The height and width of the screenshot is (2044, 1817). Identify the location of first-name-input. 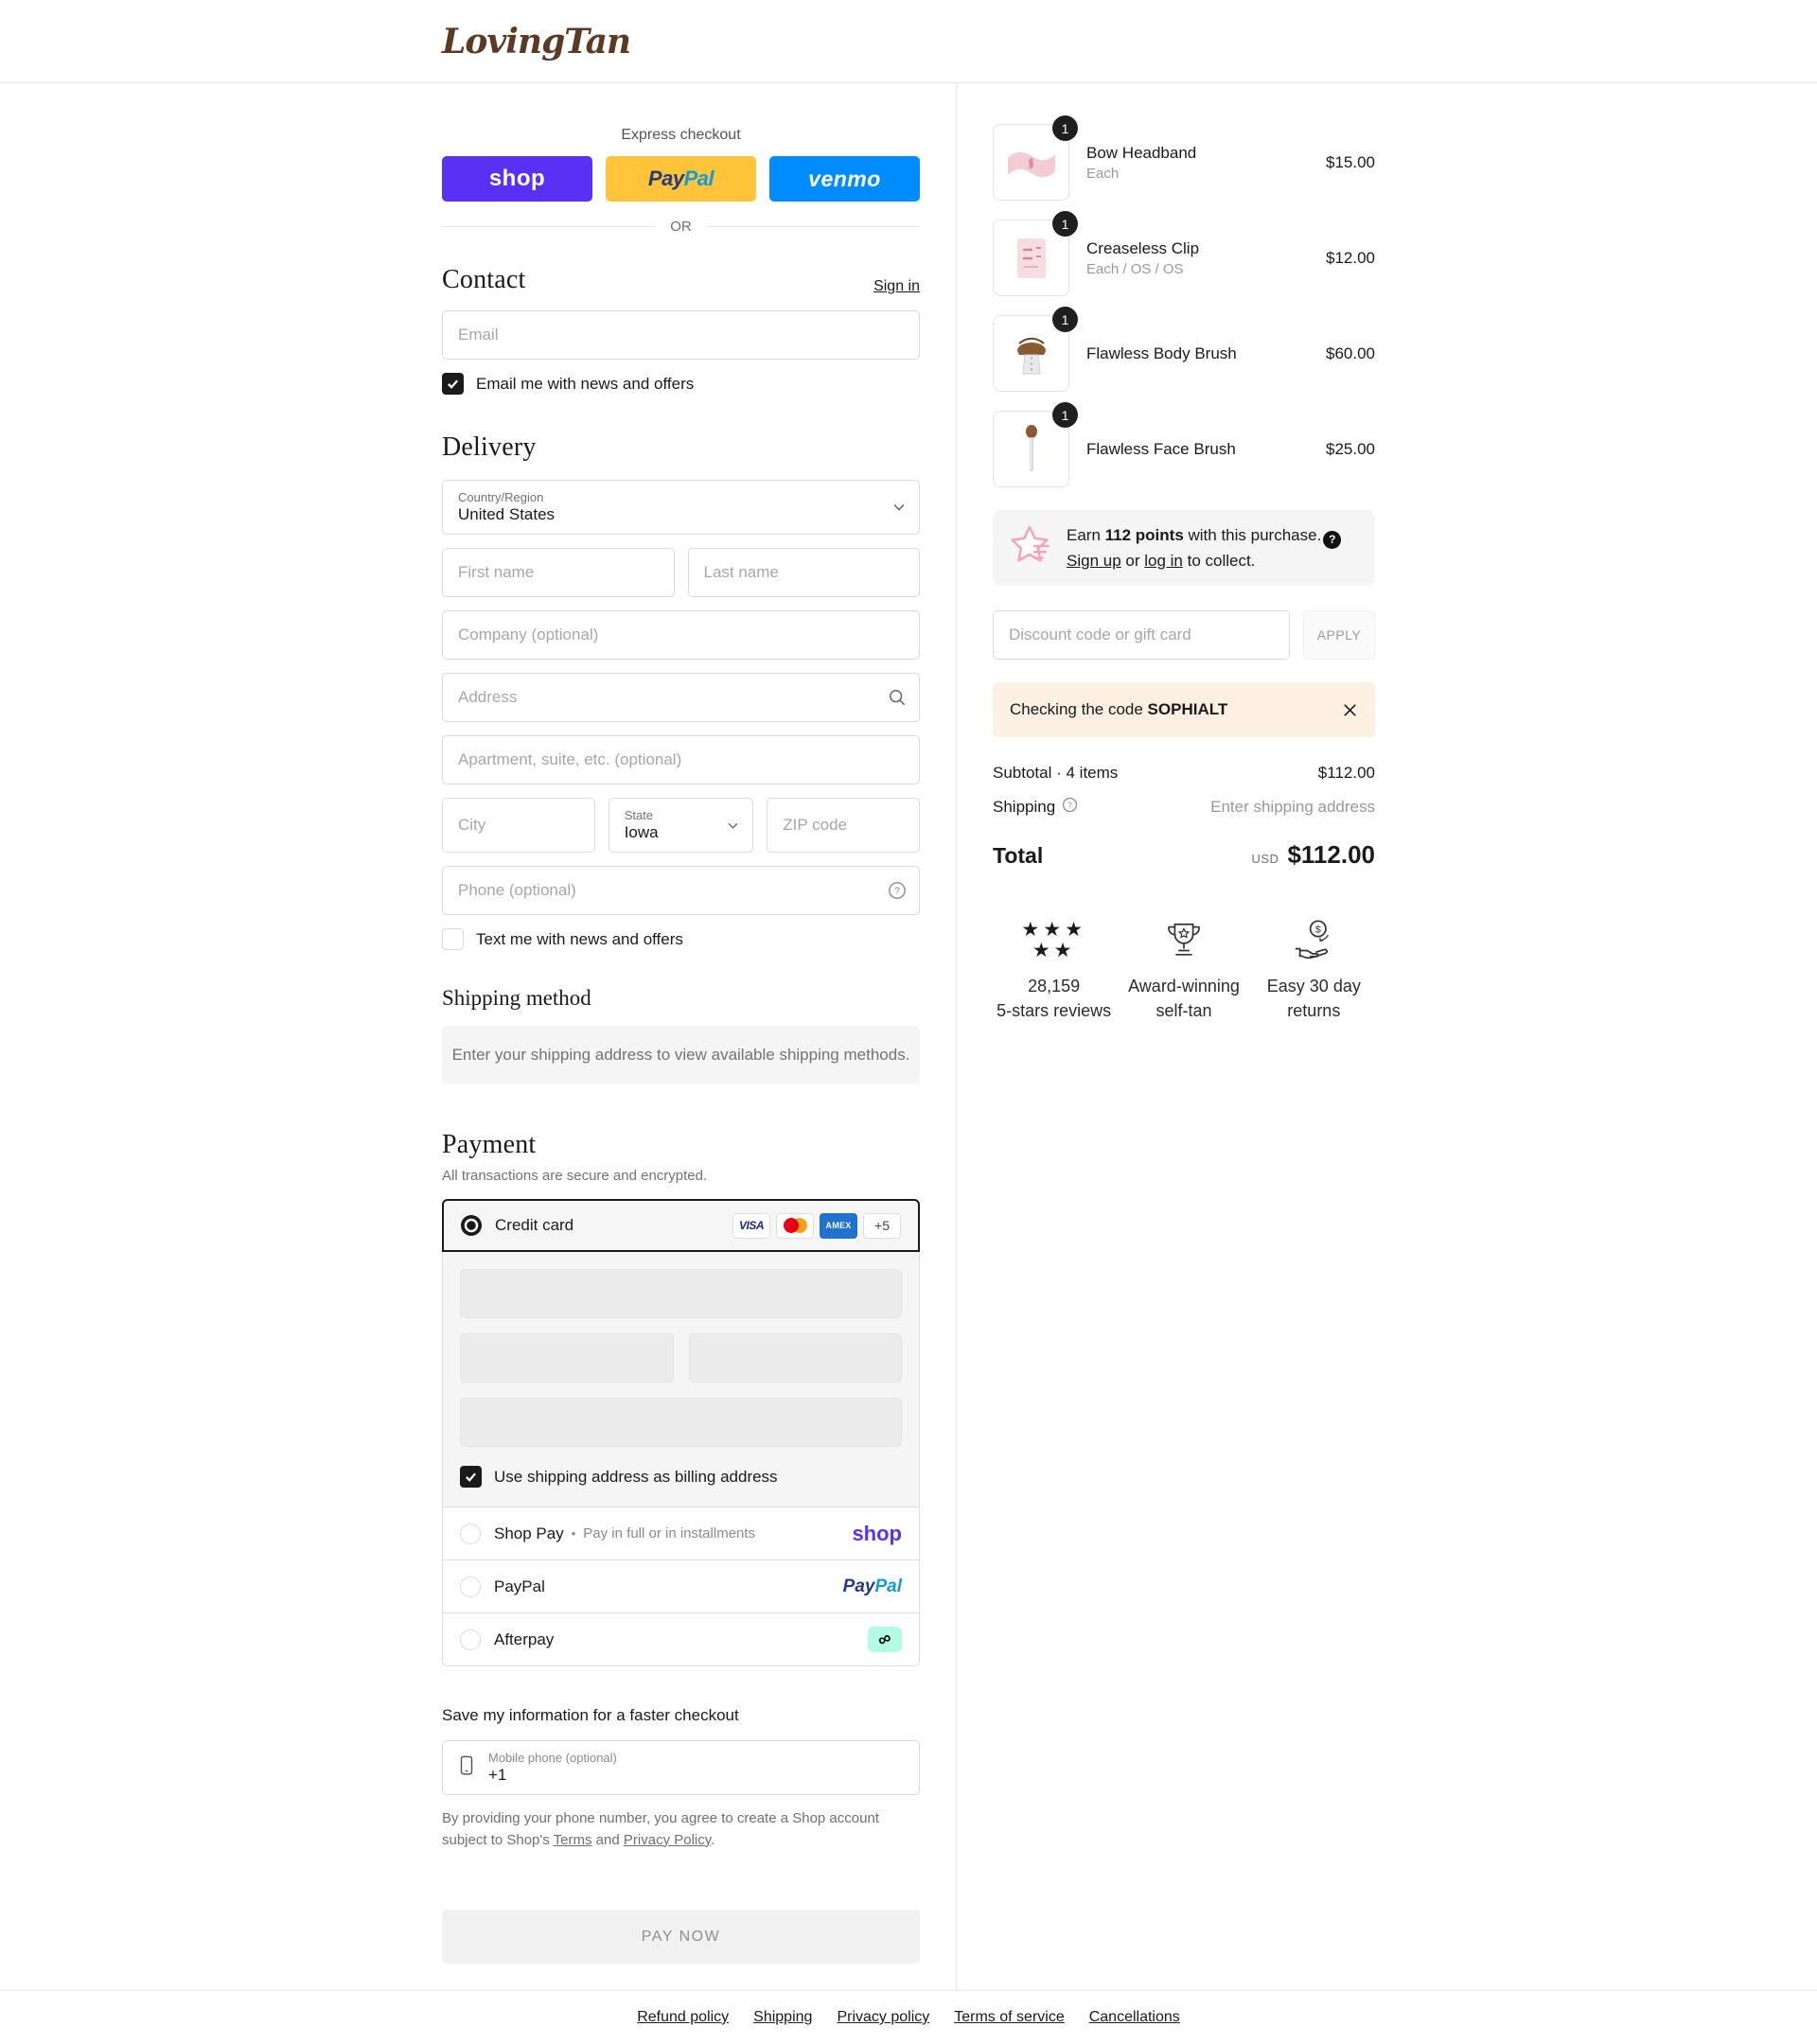
(558, 572).